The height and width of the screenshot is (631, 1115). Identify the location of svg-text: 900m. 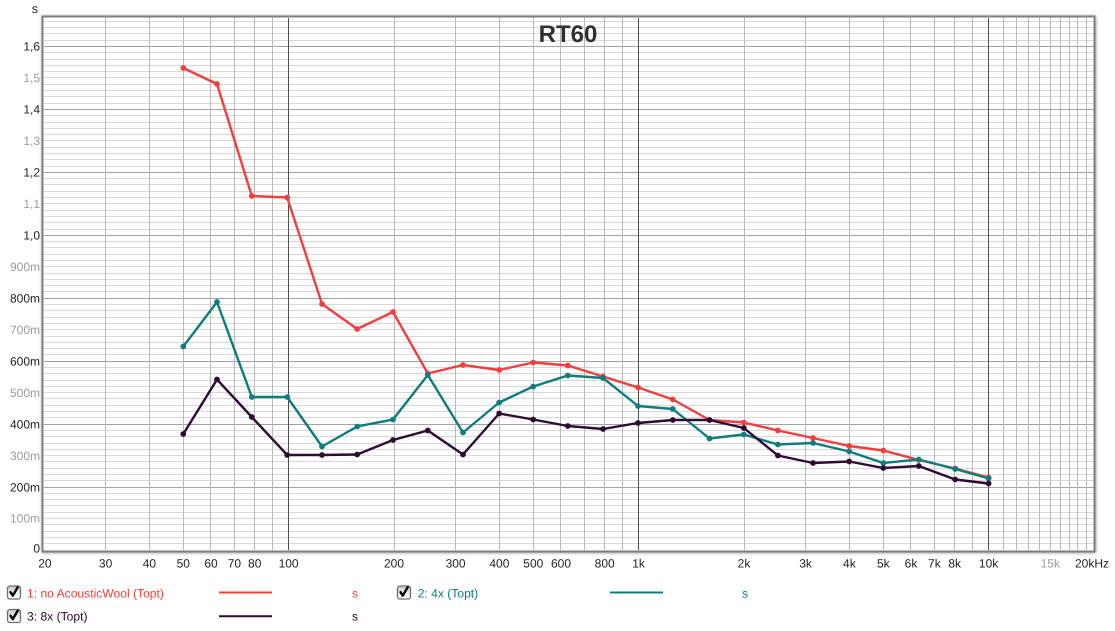
(25, 267).